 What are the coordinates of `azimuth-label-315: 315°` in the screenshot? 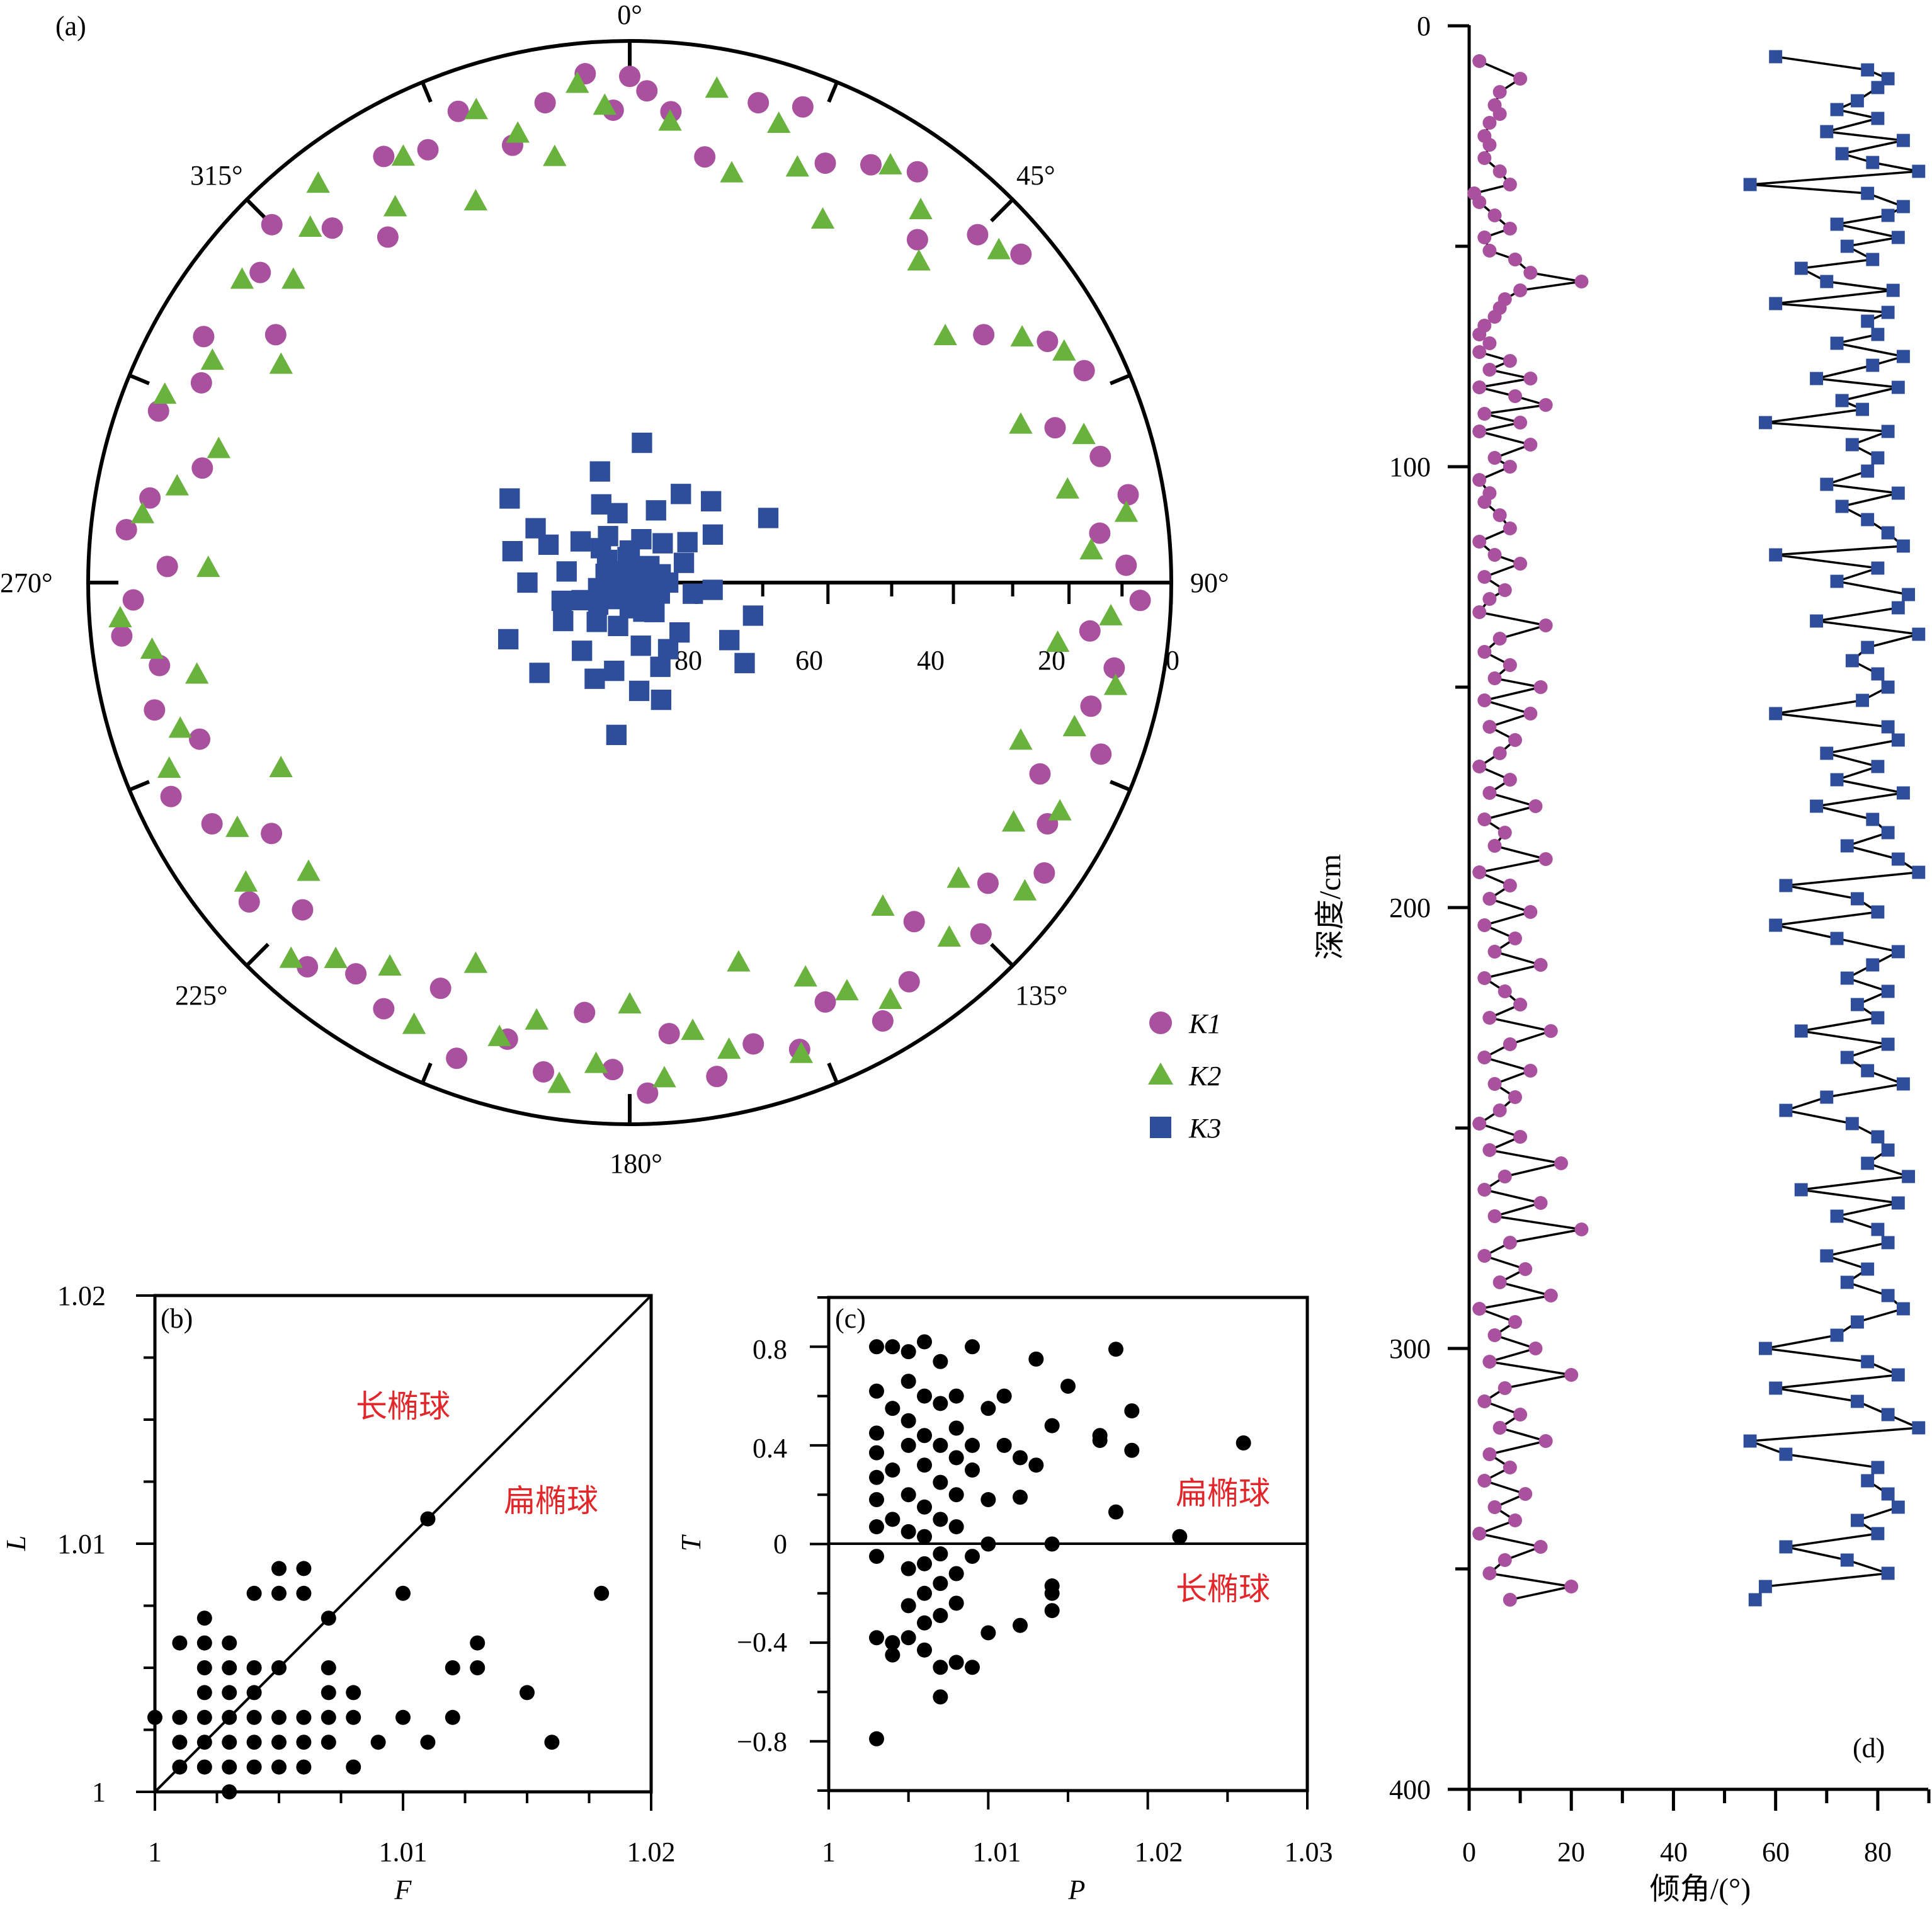 It's located at (216, 175).